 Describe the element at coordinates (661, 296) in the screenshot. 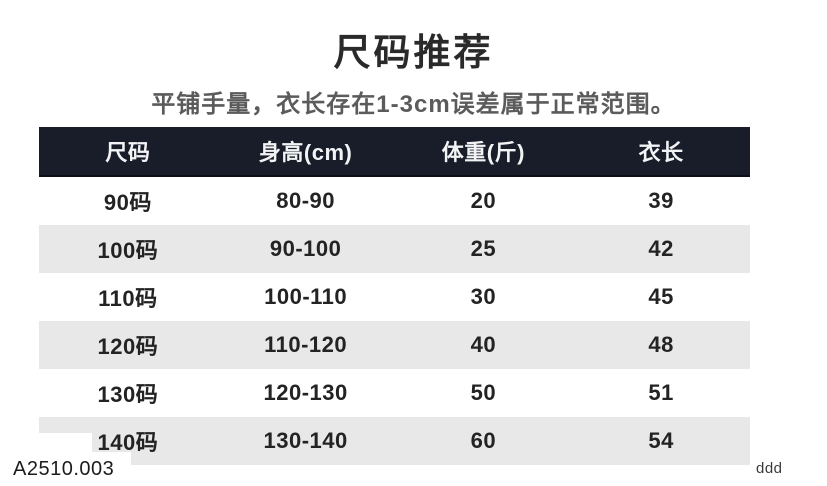

I see `cell-length: 45` at that location.